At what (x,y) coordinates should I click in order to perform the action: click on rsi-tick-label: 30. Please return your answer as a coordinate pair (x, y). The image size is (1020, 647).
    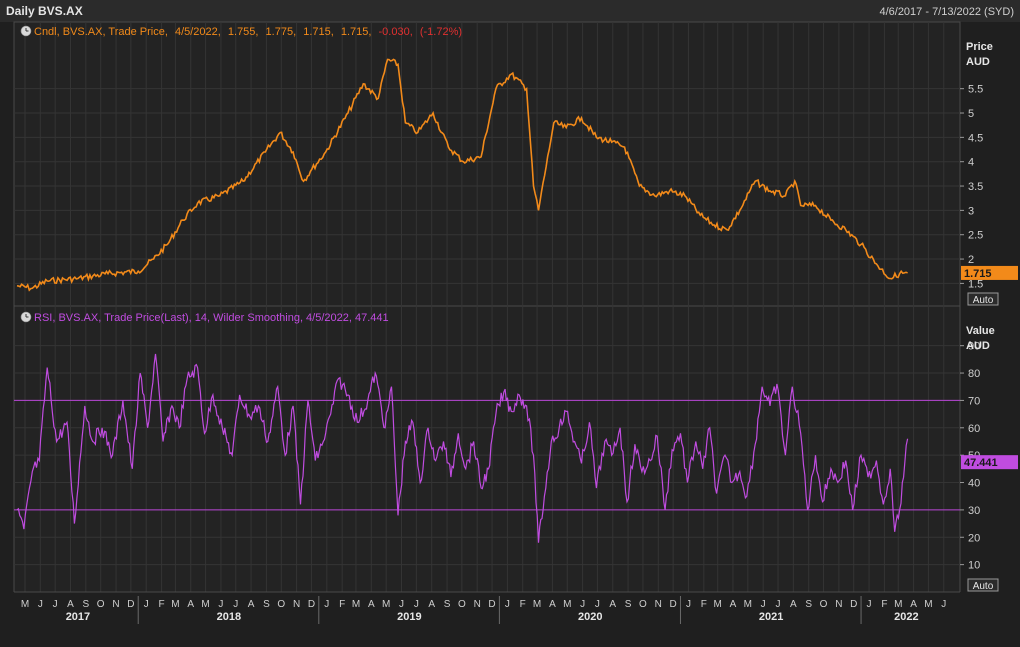
    Looking at the image, I should click on (974, 511).